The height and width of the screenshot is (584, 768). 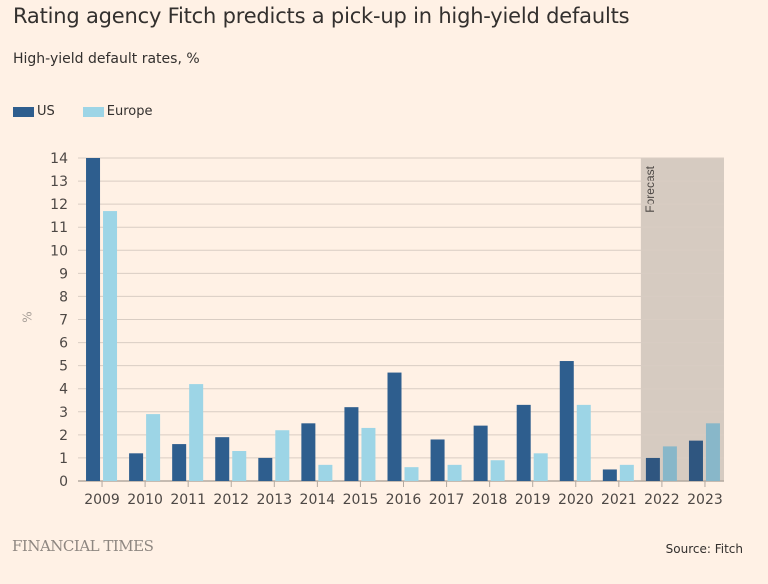 What do you see at coordinates (63, 459) in the screenshot?
I see `y-tick-label: 1` at bounding box center [63, 459].